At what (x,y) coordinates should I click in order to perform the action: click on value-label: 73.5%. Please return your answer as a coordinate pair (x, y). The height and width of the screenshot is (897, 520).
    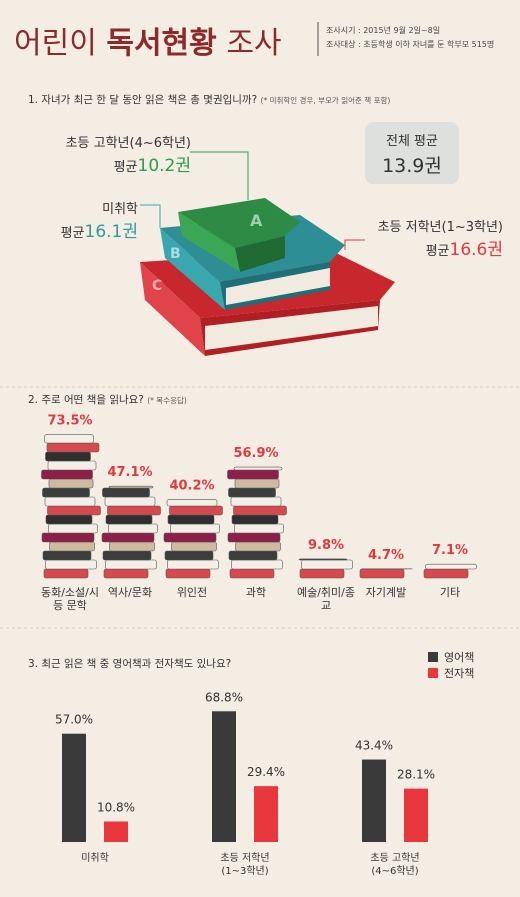
    Looking at the image, I should click on (69, 421).